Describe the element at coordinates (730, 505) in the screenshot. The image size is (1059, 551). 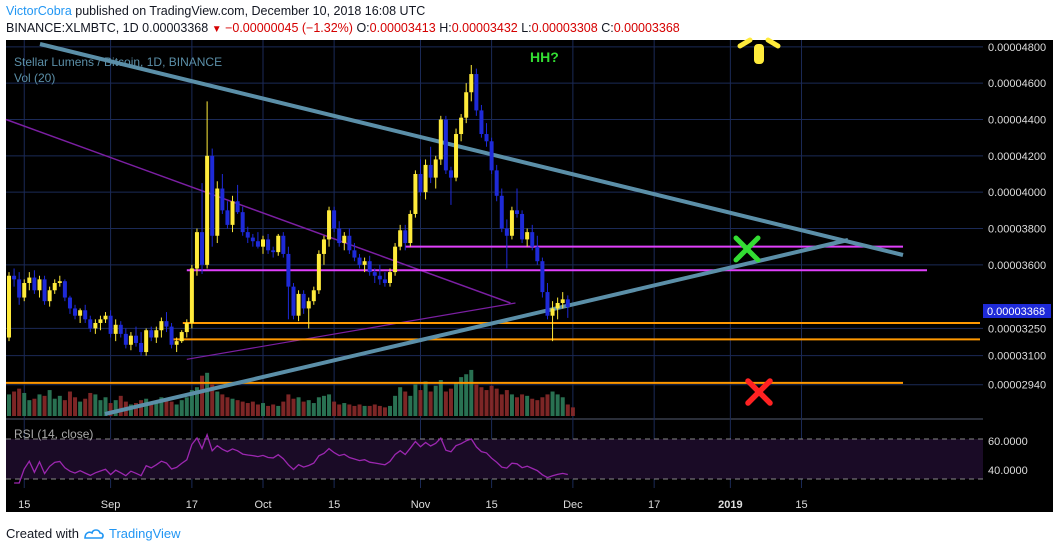
I see `time-tick-label: 2019` at that location.